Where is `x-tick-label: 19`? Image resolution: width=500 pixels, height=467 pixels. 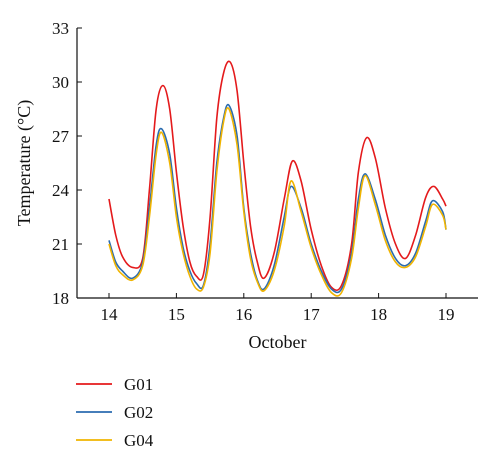
x-tick-label: 19 is located at coordinates (446, 314).